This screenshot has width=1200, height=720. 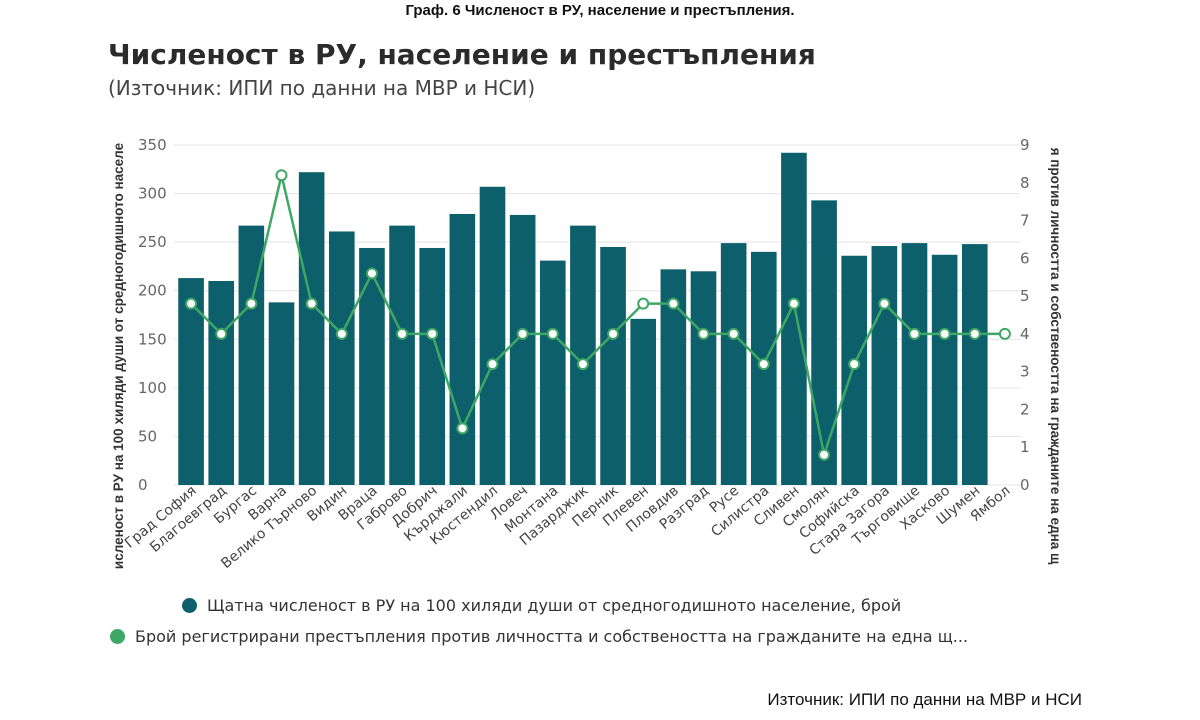 What do you see at coordinates (1025, 334) in the screenshot?
I see `y-right-tick-label: 4` at bounding box center [1025, 334].